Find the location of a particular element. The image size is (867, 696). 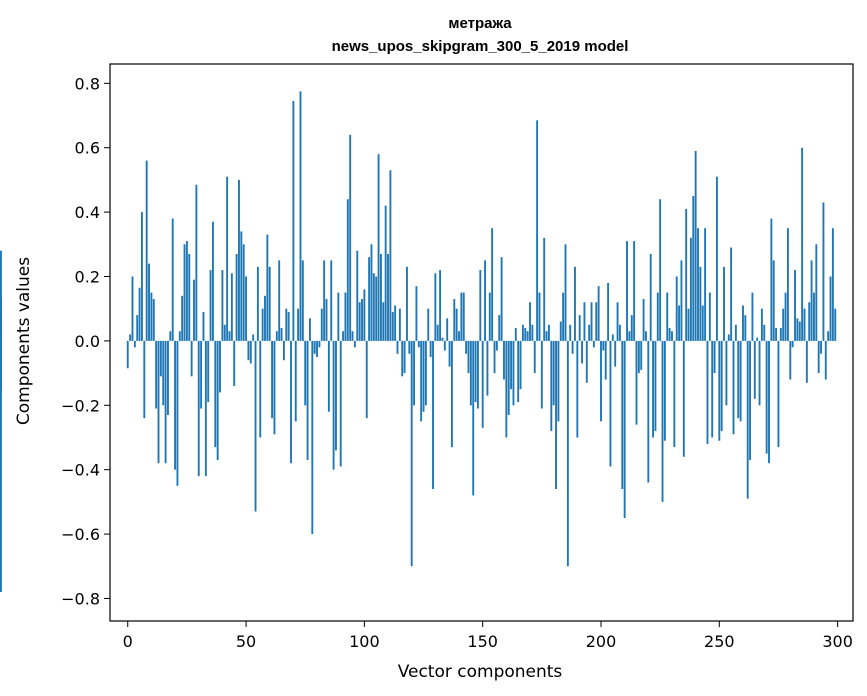

y-tick-label: −0.2 is located at coordinates (80, 405).